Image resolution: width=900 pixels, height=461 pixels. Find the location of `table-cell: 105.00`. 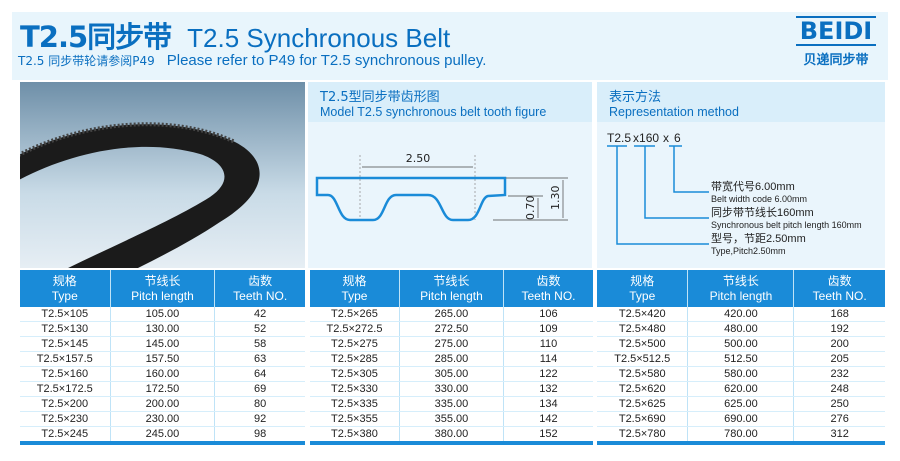

table-cell: 105.00 is located at coordinates (163, 314).